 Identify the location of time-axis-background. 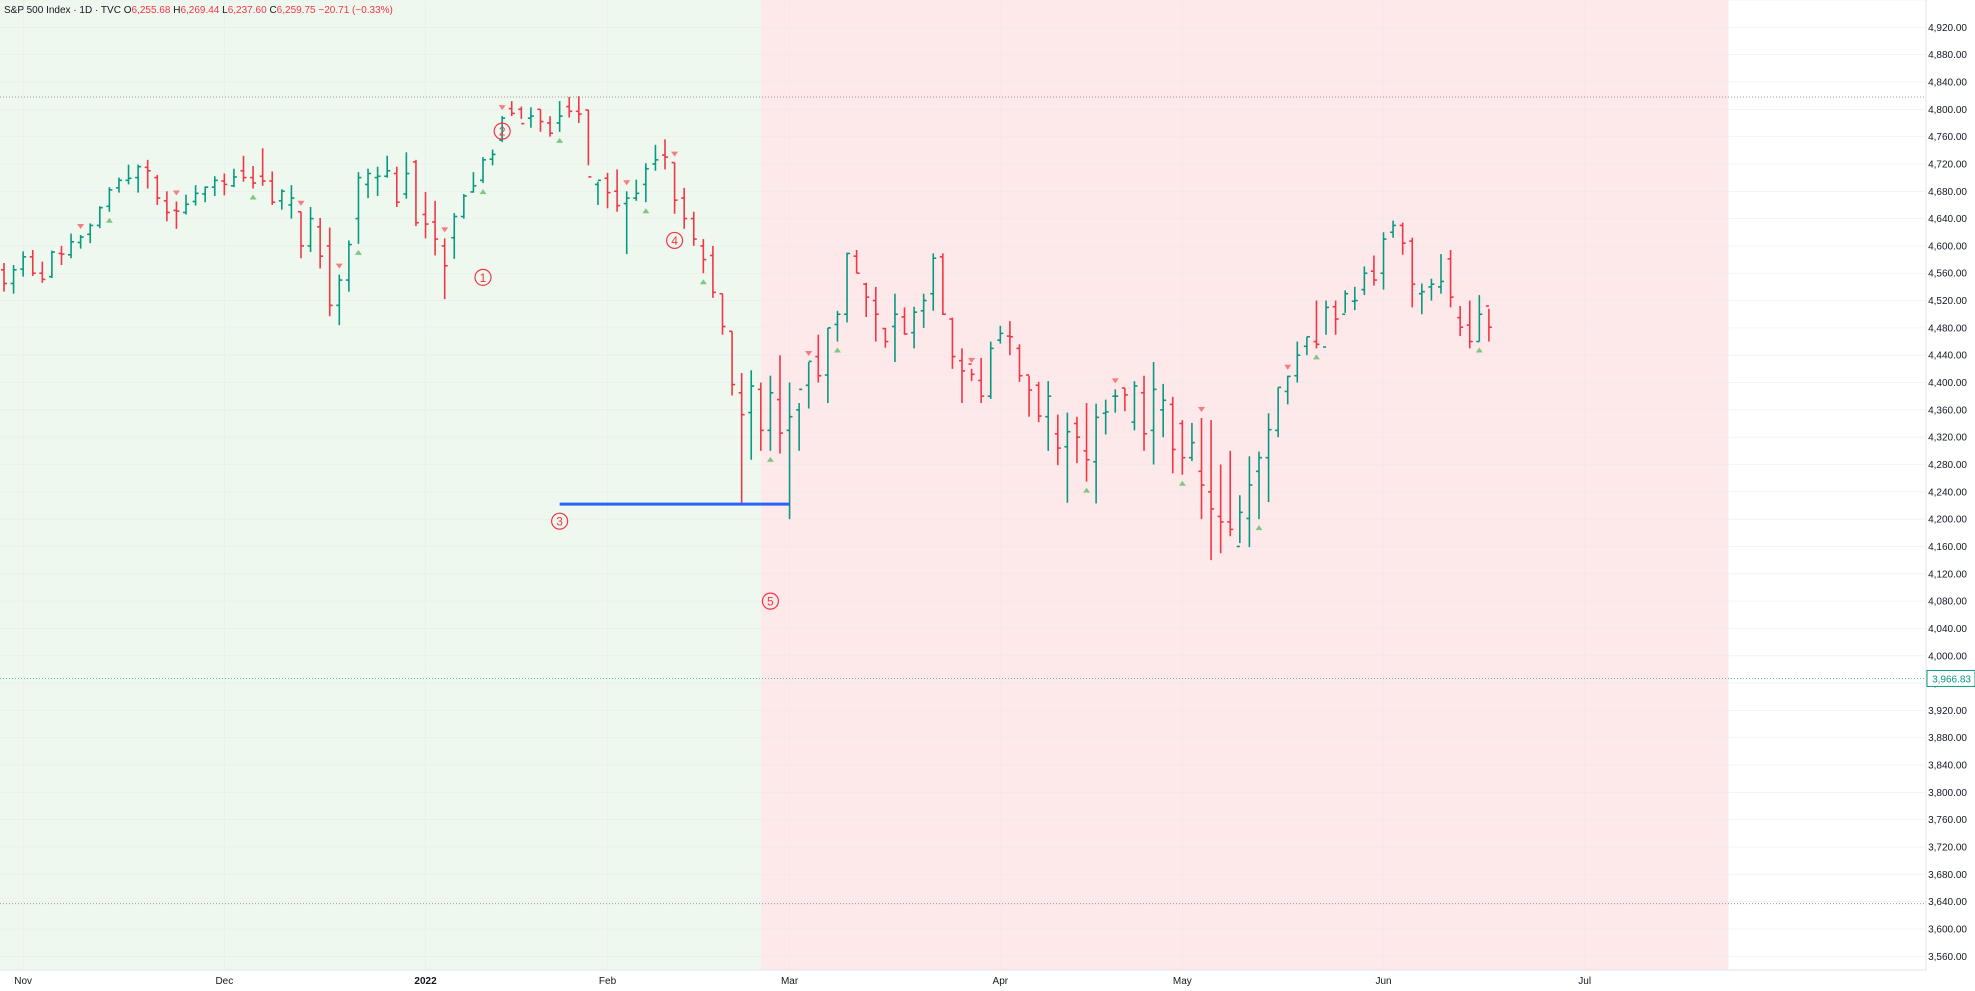
(963, 980).